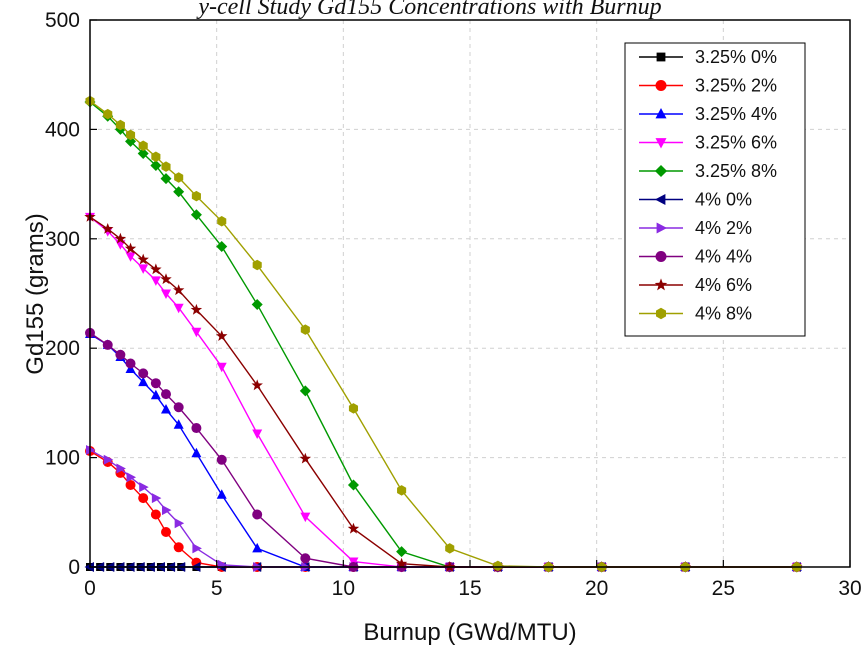 This screenshot has height=646, width=864. I want to click on legend-item: 3.25% 0%, so click(708, 57).